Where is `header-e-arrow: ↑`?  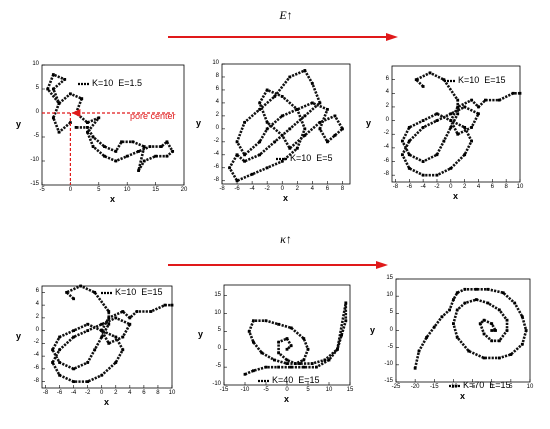
header-e-arrow: ↑ is located at coordinates (289, 15).